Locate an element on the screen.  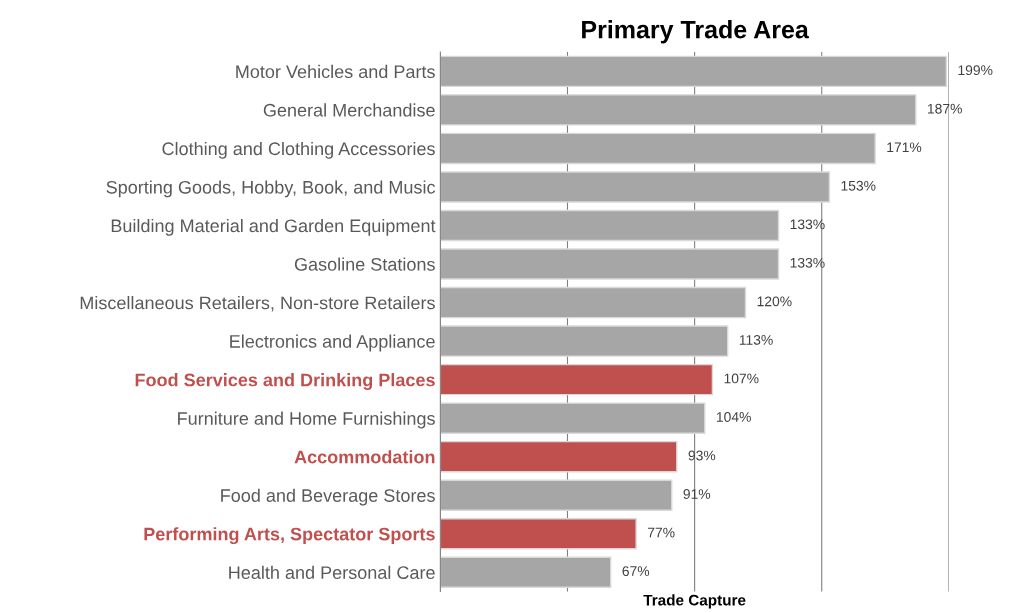
y-tick-label: Furniture and Home Furnishings is located at coordinates (306, 420).